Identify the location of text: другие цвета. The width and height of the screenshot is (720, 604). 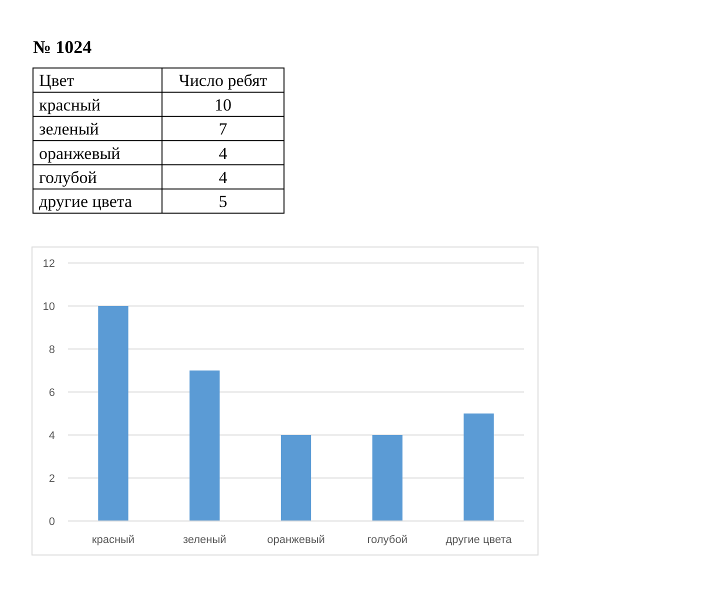
(85, 202).